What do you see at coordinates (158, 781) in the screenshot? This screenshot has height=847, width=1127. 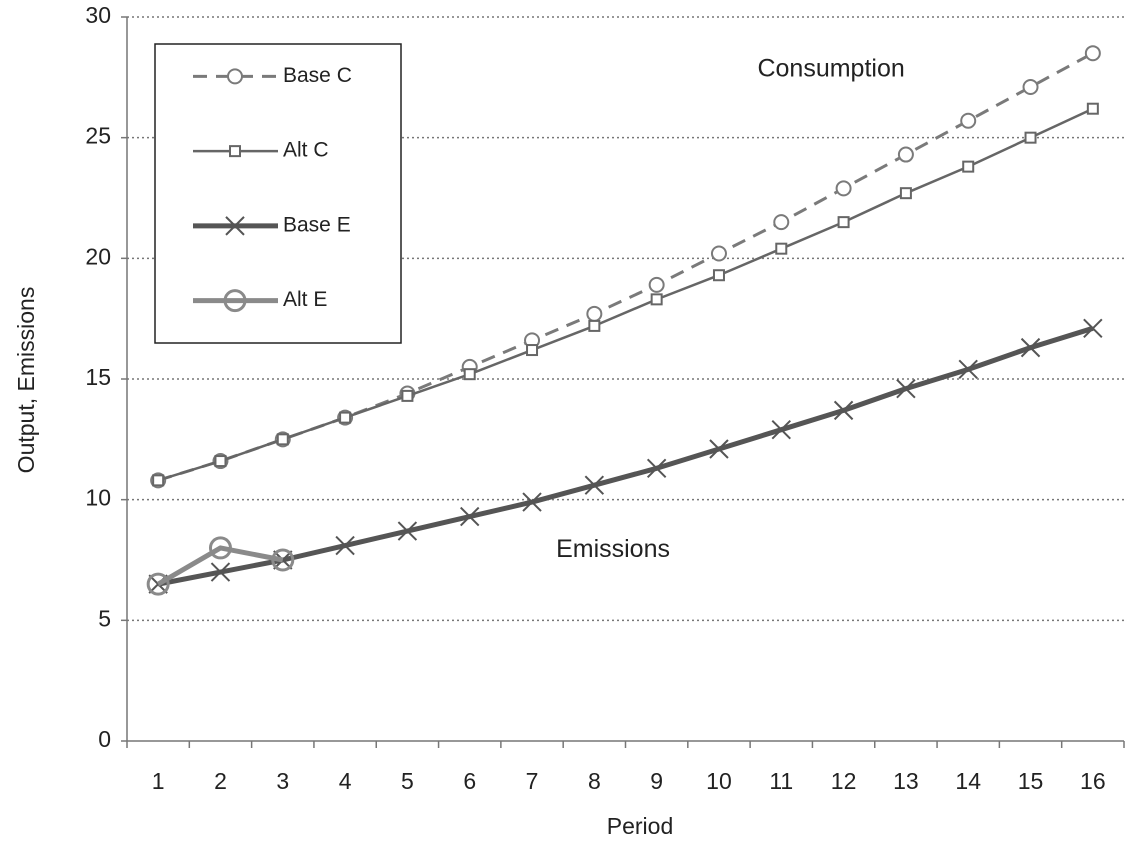 I see `x-tick-label: 1` at bounding box center [158, 781].